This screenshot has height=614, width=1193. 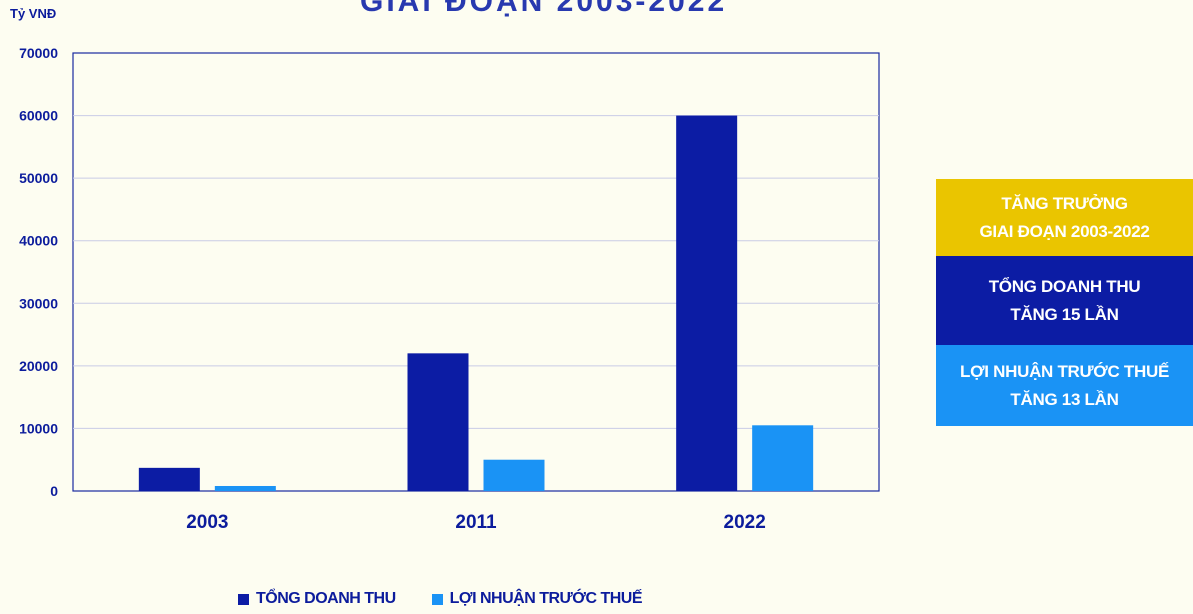 I want to click on x-tick-label: 2022, so click(x=745, y=522).